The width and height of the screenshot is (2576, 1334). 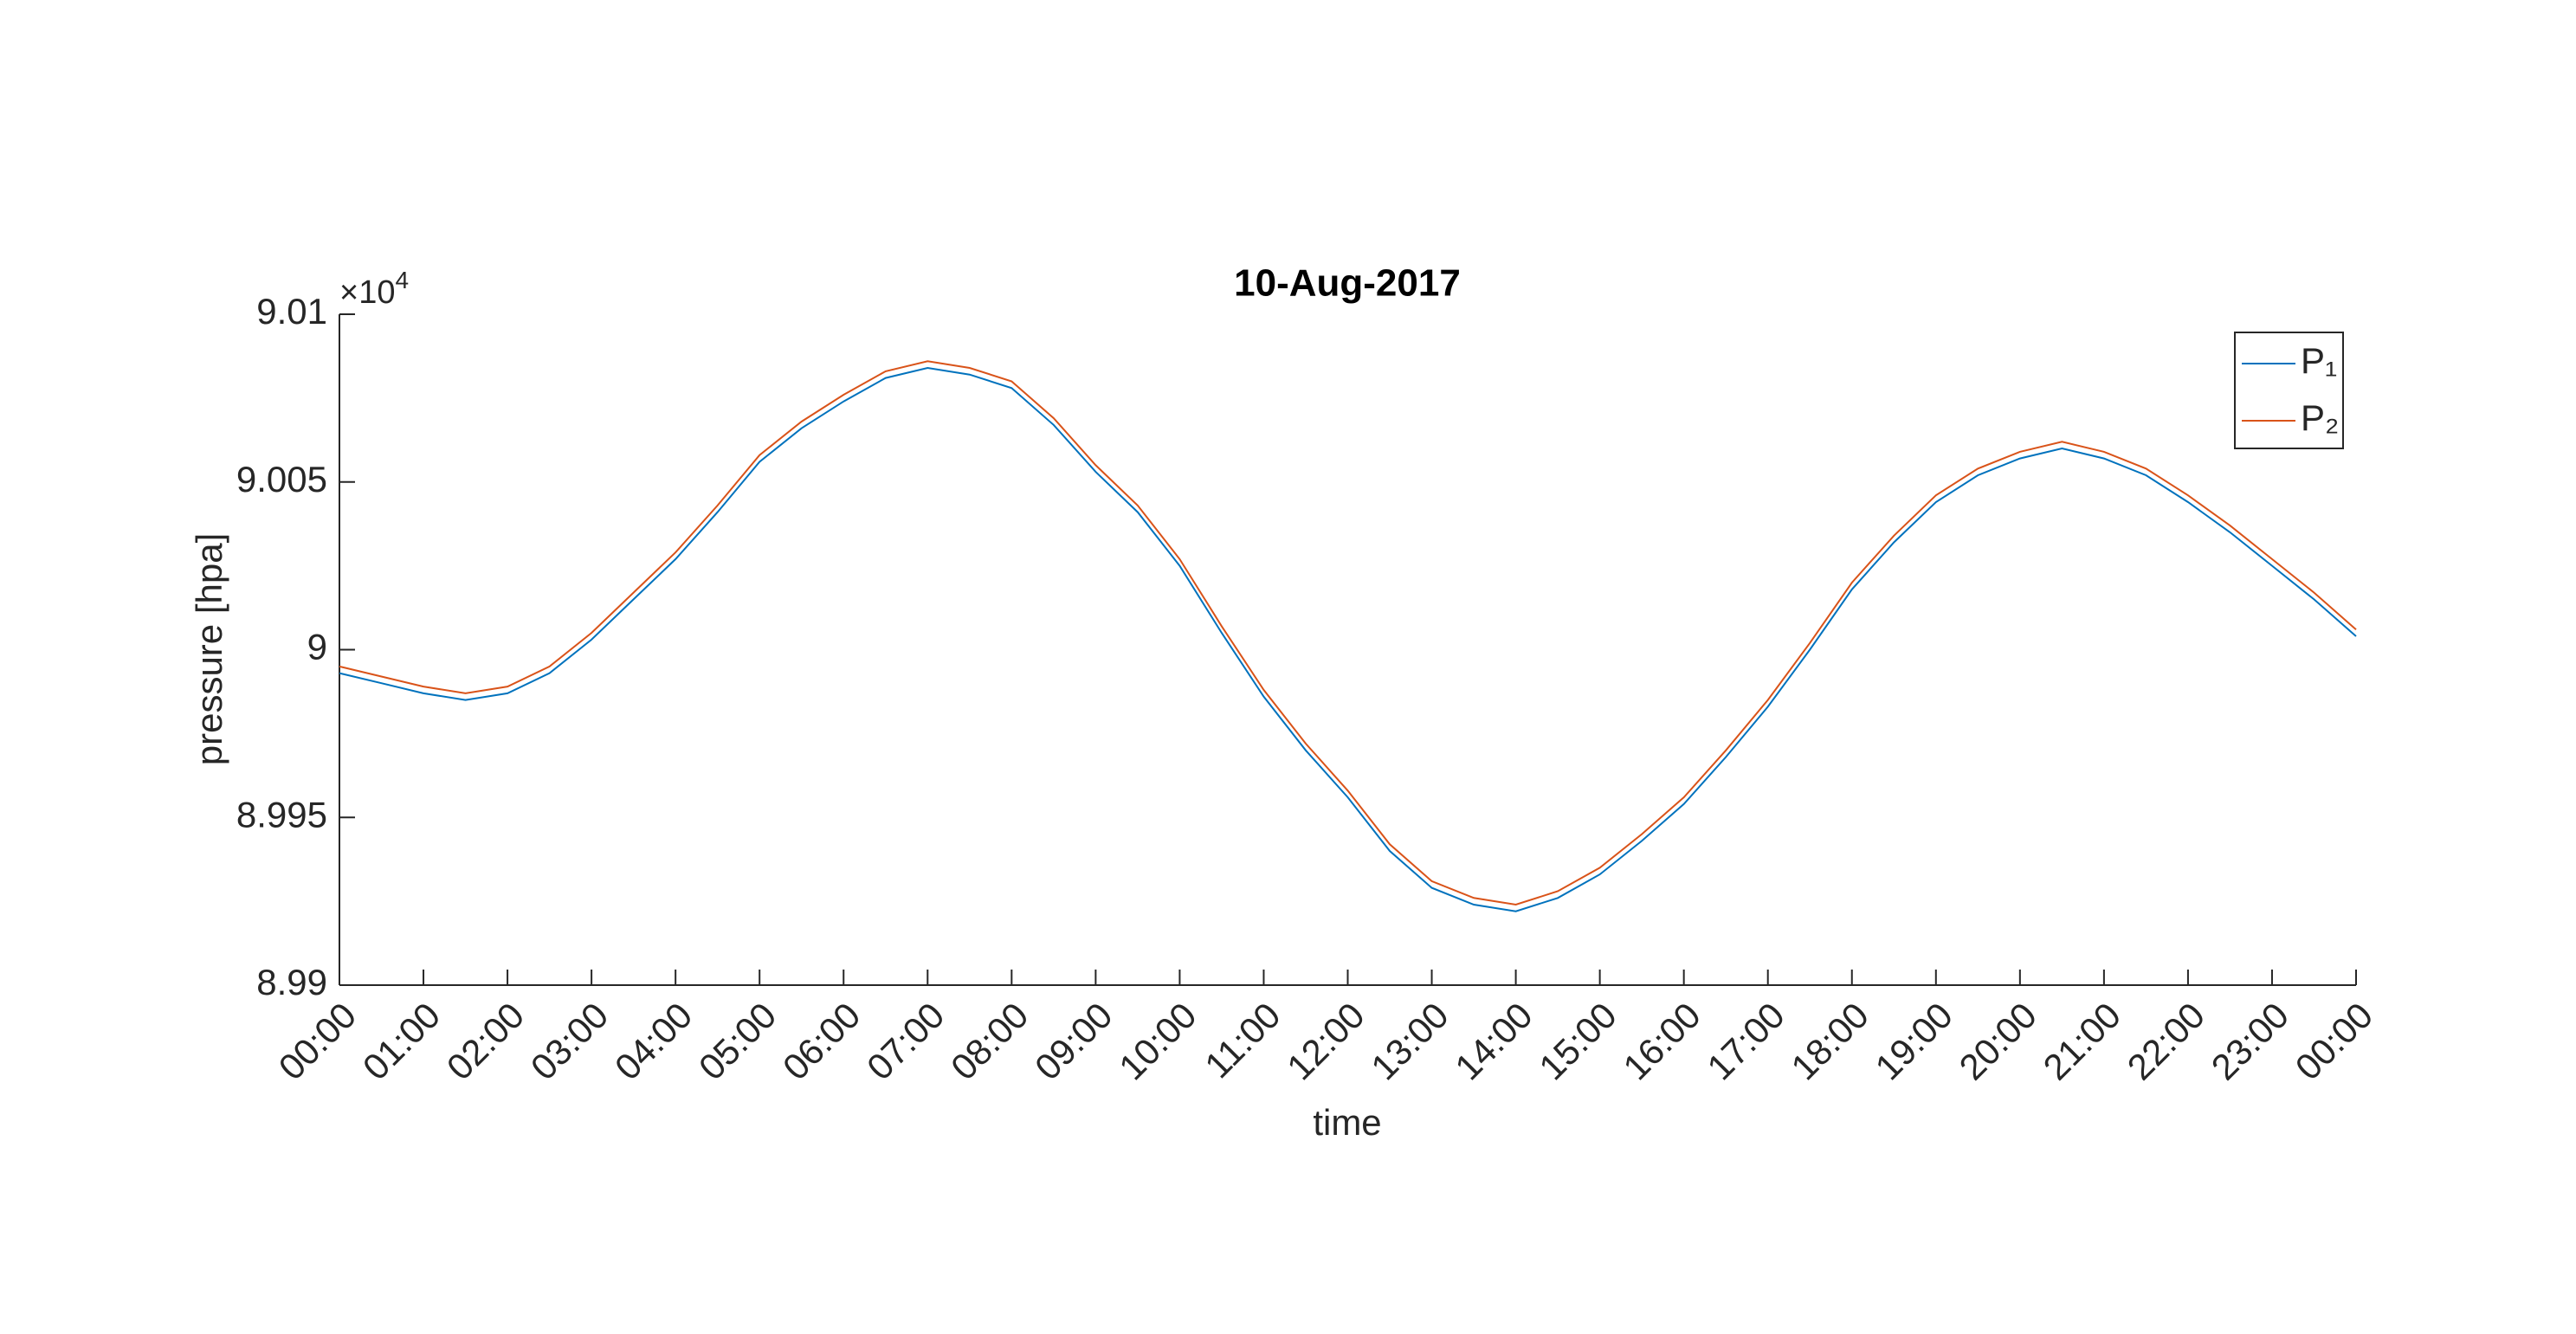 I want to click on y-tick-label: 9.01, so click(x=291, y=311).